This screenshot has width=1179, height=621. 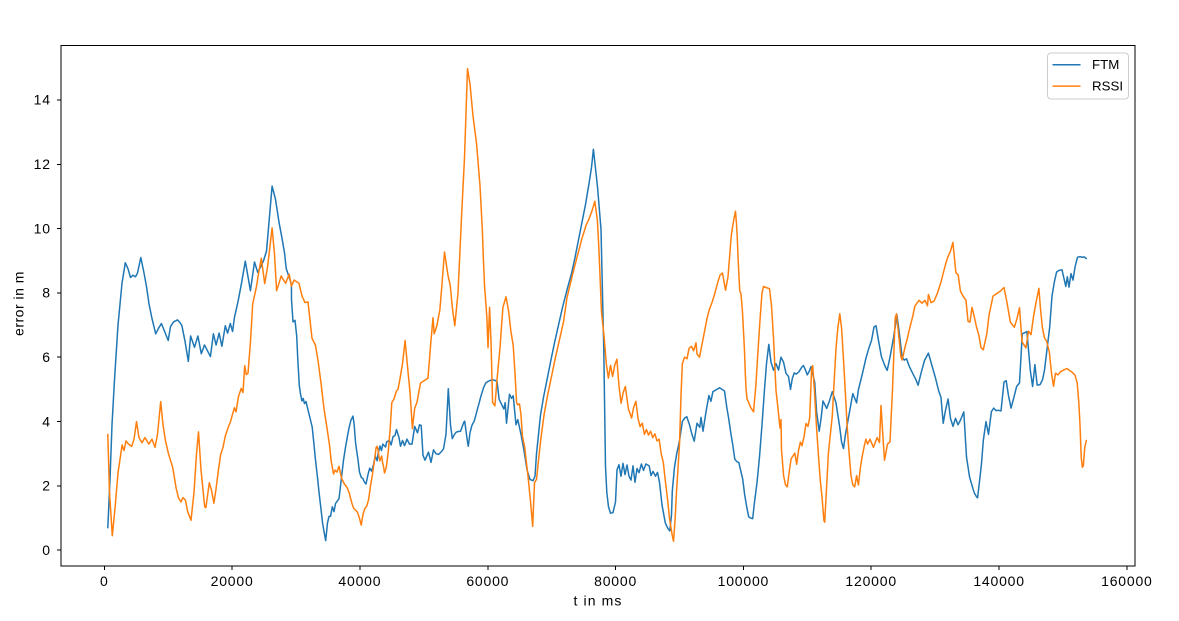 What do you see at coordinates (598, 601) in the screenshot?
I see `svg-text: t in ms` at bounding box center [598, 601].